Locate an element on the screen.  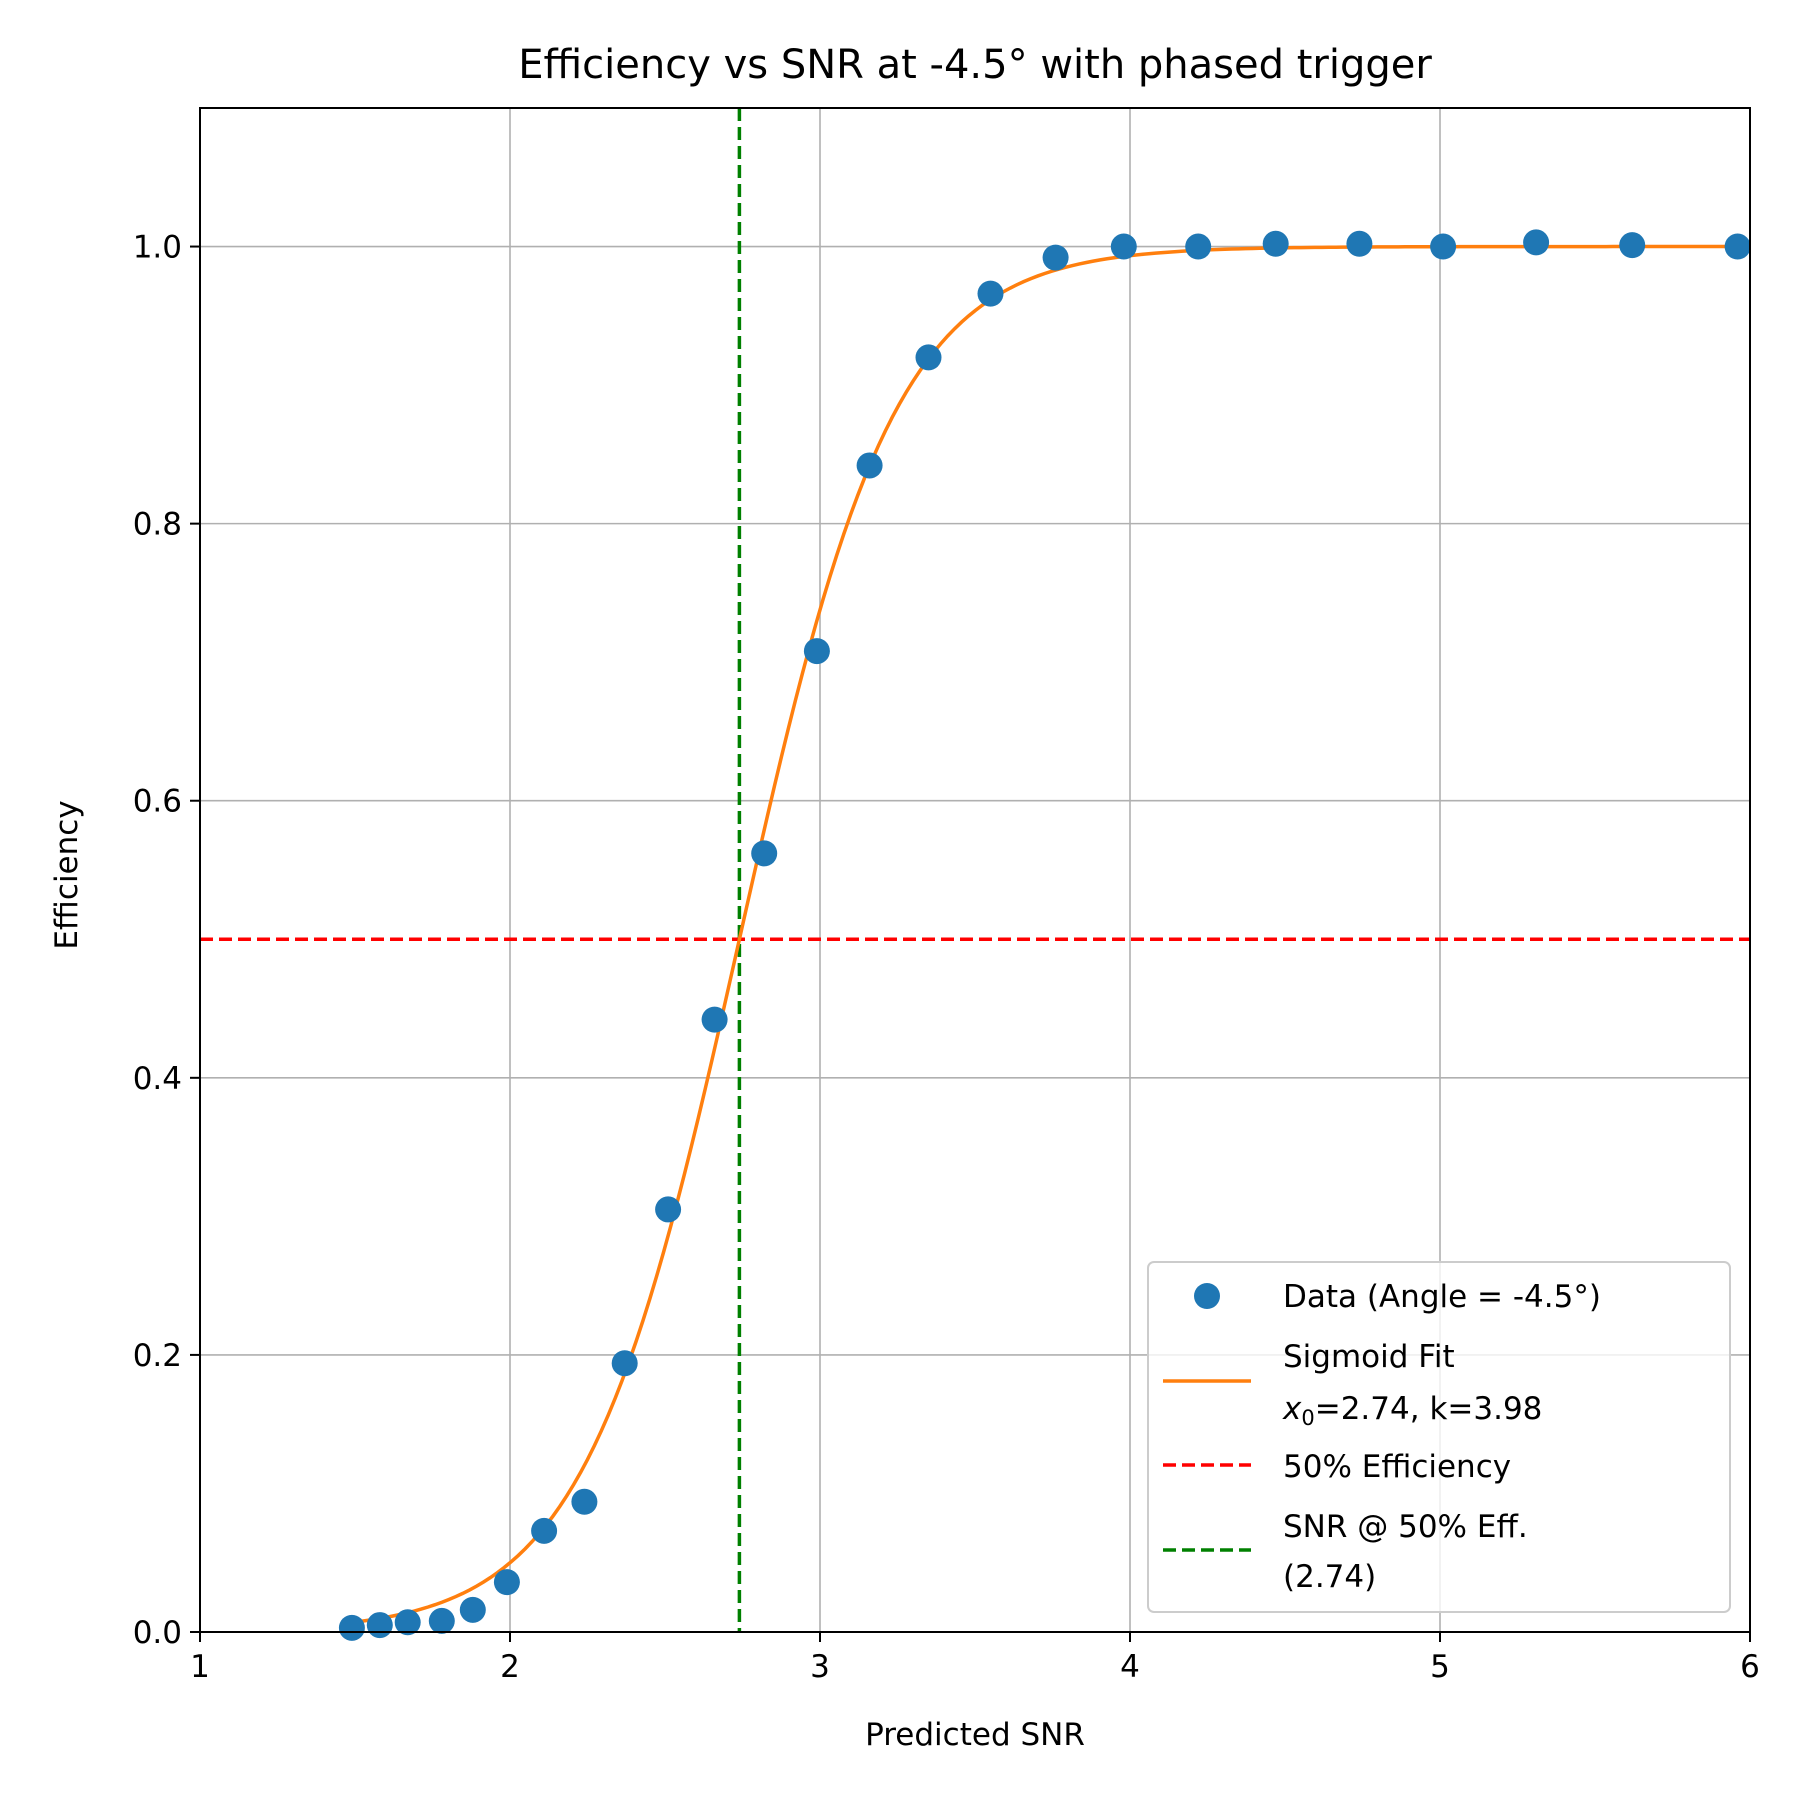
legend-fit-param-rest: =2.74, k=3.98 is located at coordinates (1429, 1409).